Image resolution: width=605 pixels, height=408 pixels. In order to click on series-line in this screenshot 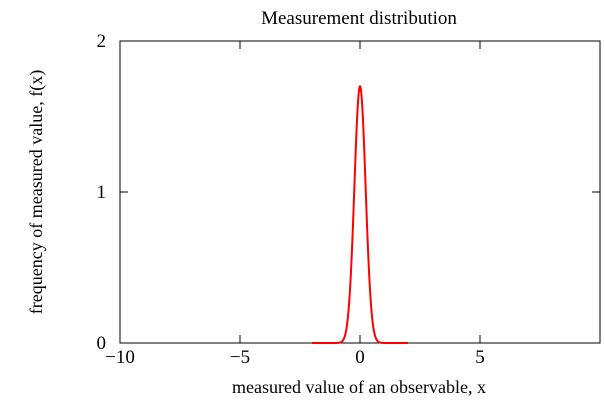, I will do `click(360, 214)`.